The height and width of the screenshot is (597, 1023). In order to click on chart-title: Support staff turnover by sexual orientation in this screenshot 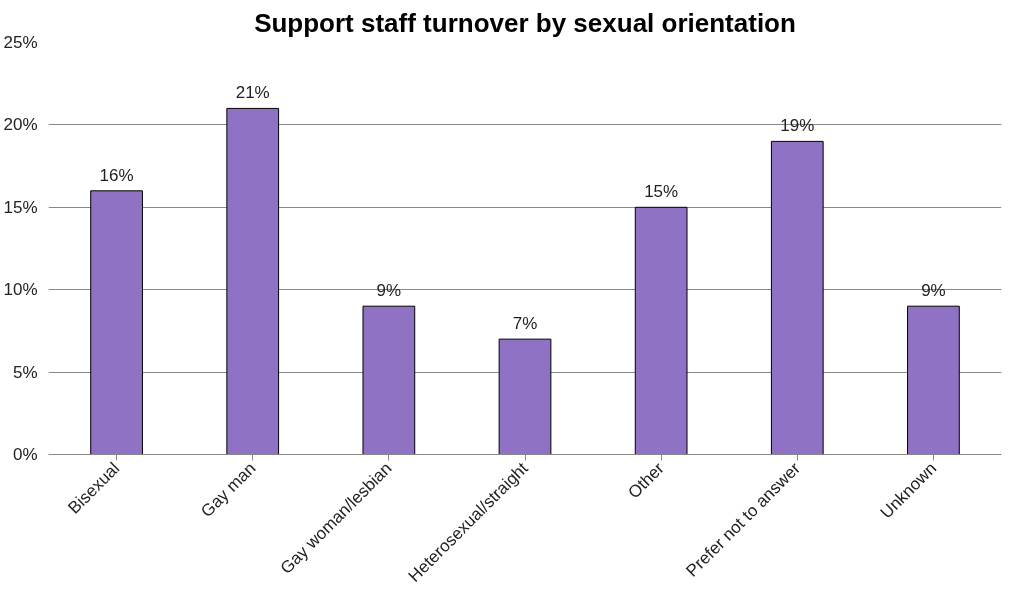, I will do `click(525, 22)`.